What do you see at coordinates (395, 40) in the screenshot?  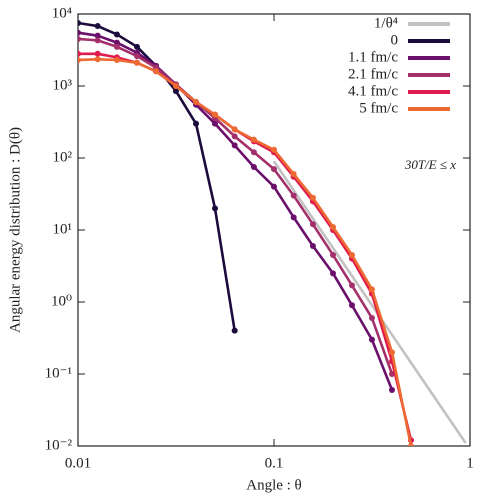 I see `legend-label: 0` at bounding box center [395, 40].